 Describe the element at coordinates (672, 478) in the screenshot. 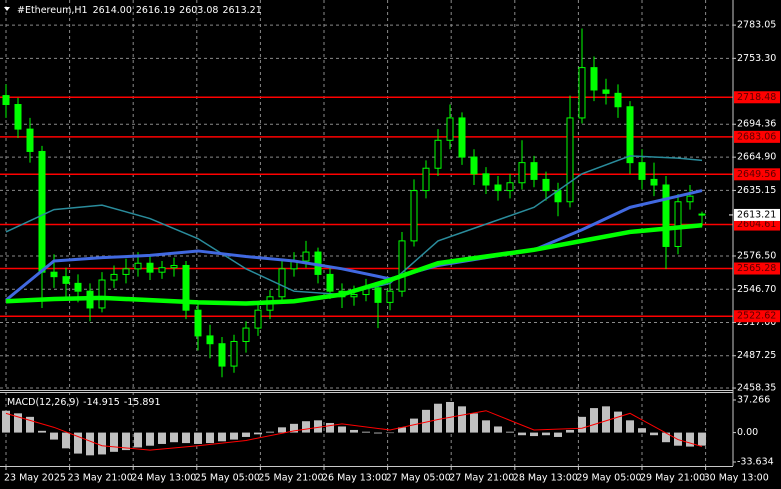

I see `x-tick-label: 29 May 21:00` at that location.